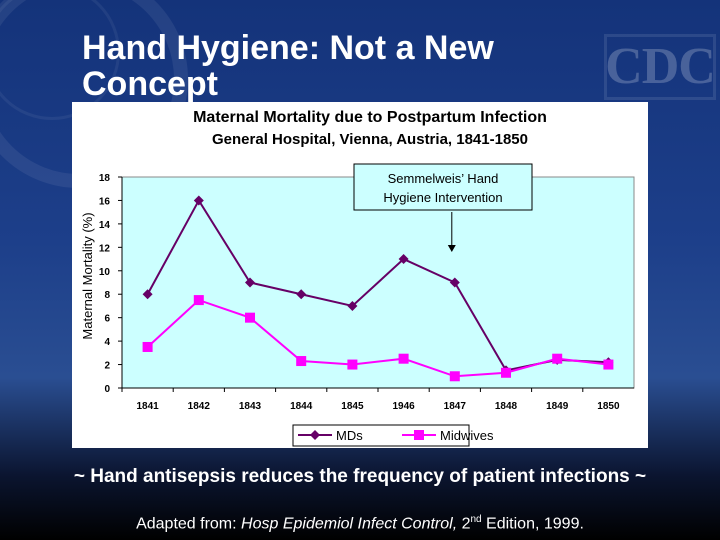  What do you see at coordinates (349, 435) in the screenshot?
I see `legend-label-mds: MDs` at bounding box center [349, 435].